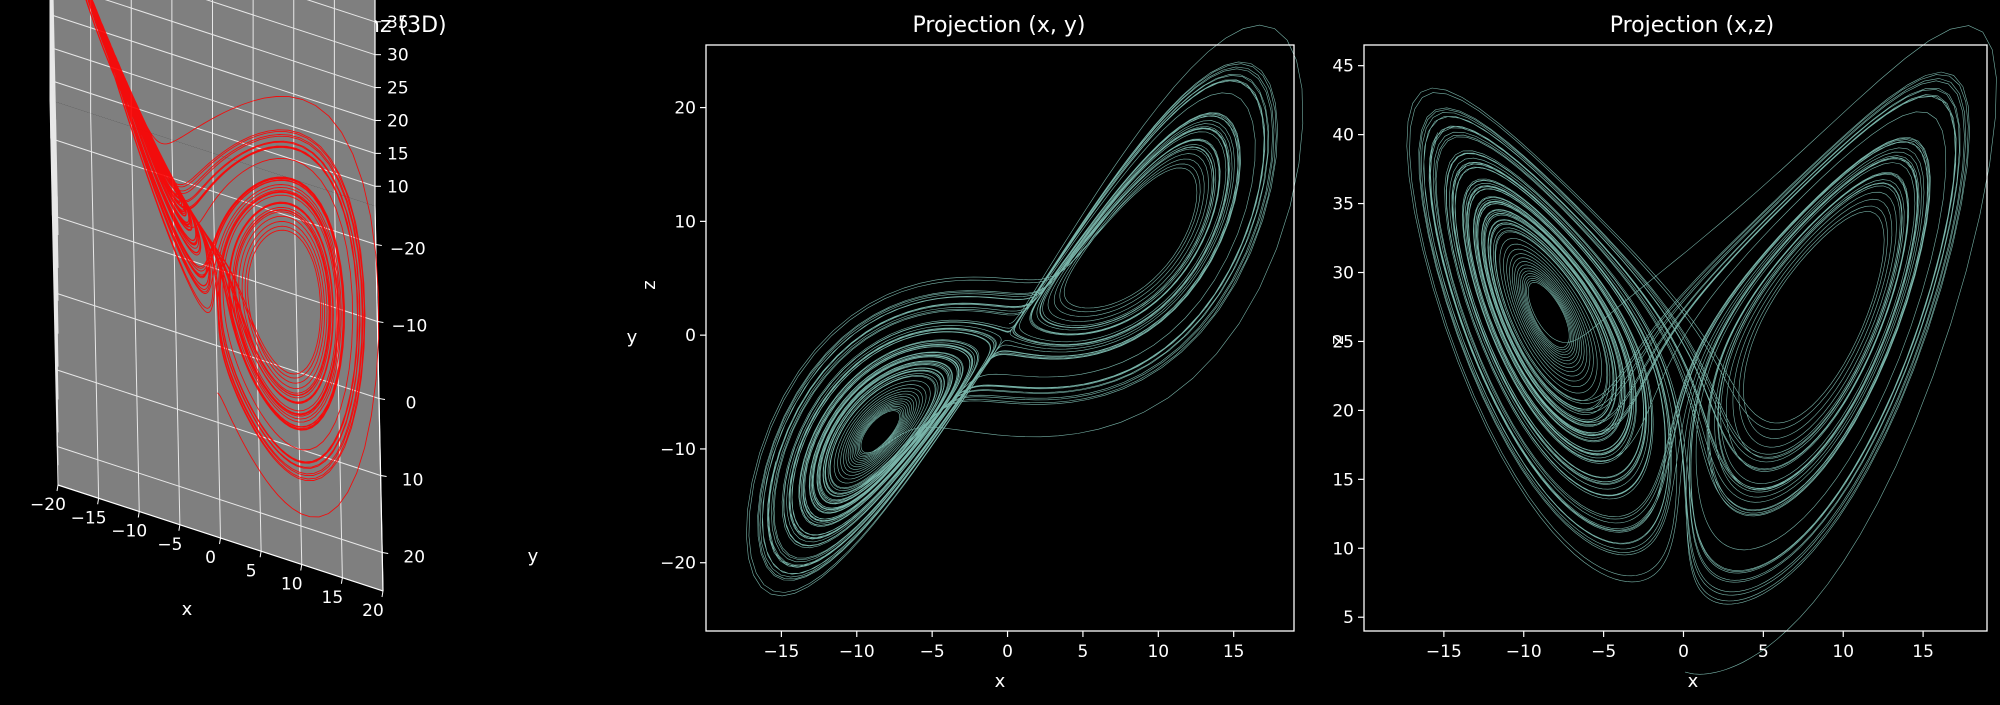 This screenshot has width=2000, height=705. Describe the element at coordinates (1524, 652) in the screenshot. I see `xz-xtick-label: −10` at that location.